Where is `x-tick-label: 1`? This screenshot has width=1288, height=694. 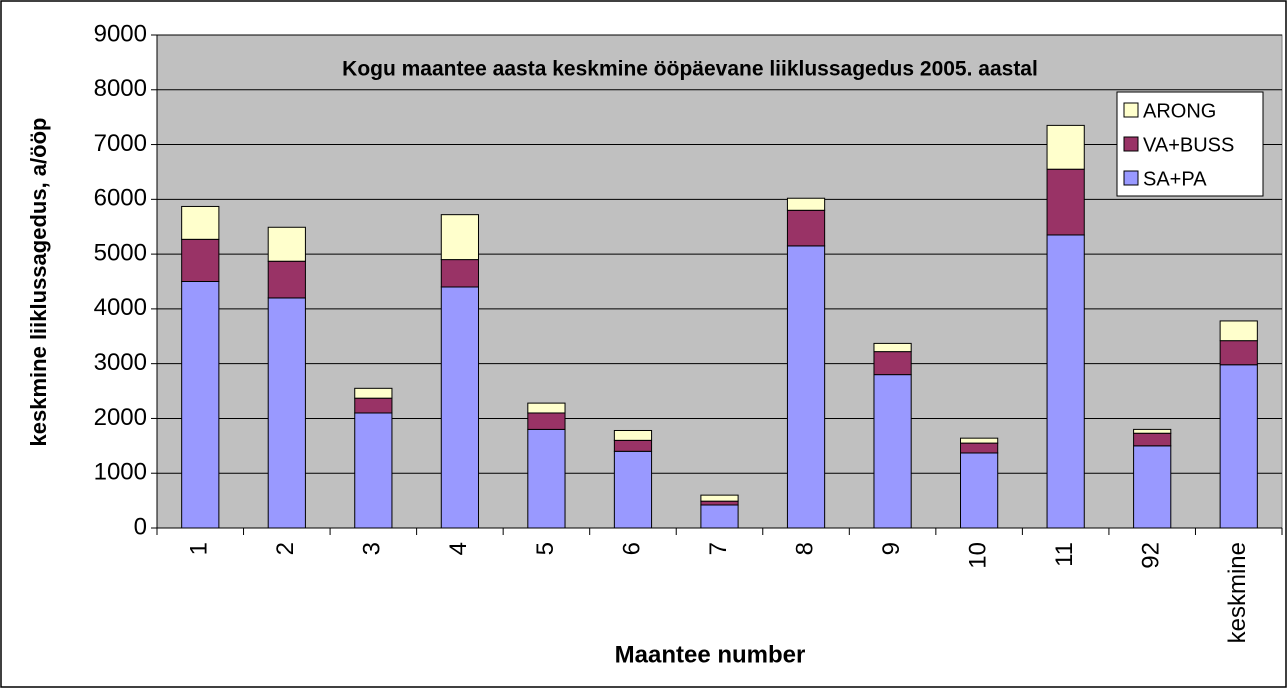
x-tick-label: 1 is located at coordinates (199, 548).